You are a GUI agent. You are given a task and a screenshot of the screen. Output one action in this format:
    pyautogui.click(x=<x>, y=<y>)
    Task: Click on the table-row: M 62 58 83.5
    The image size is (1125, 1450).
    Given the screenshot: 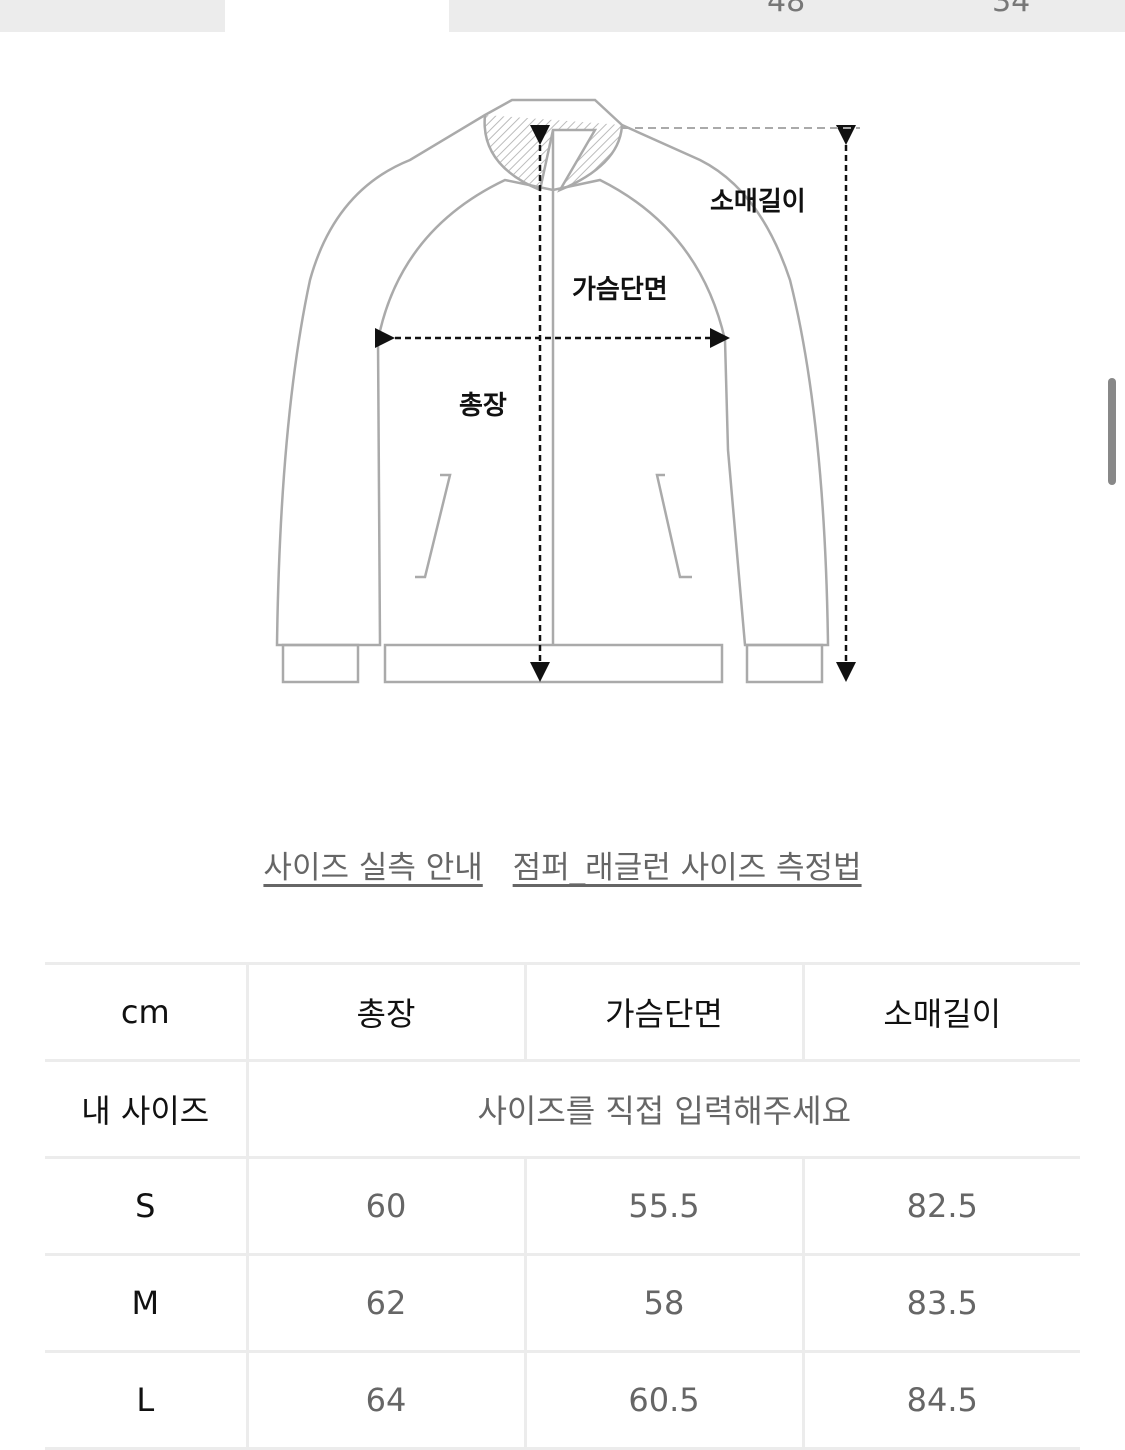 What is the action you would take?
    pyautogui.click(x=562, y=1303)
    